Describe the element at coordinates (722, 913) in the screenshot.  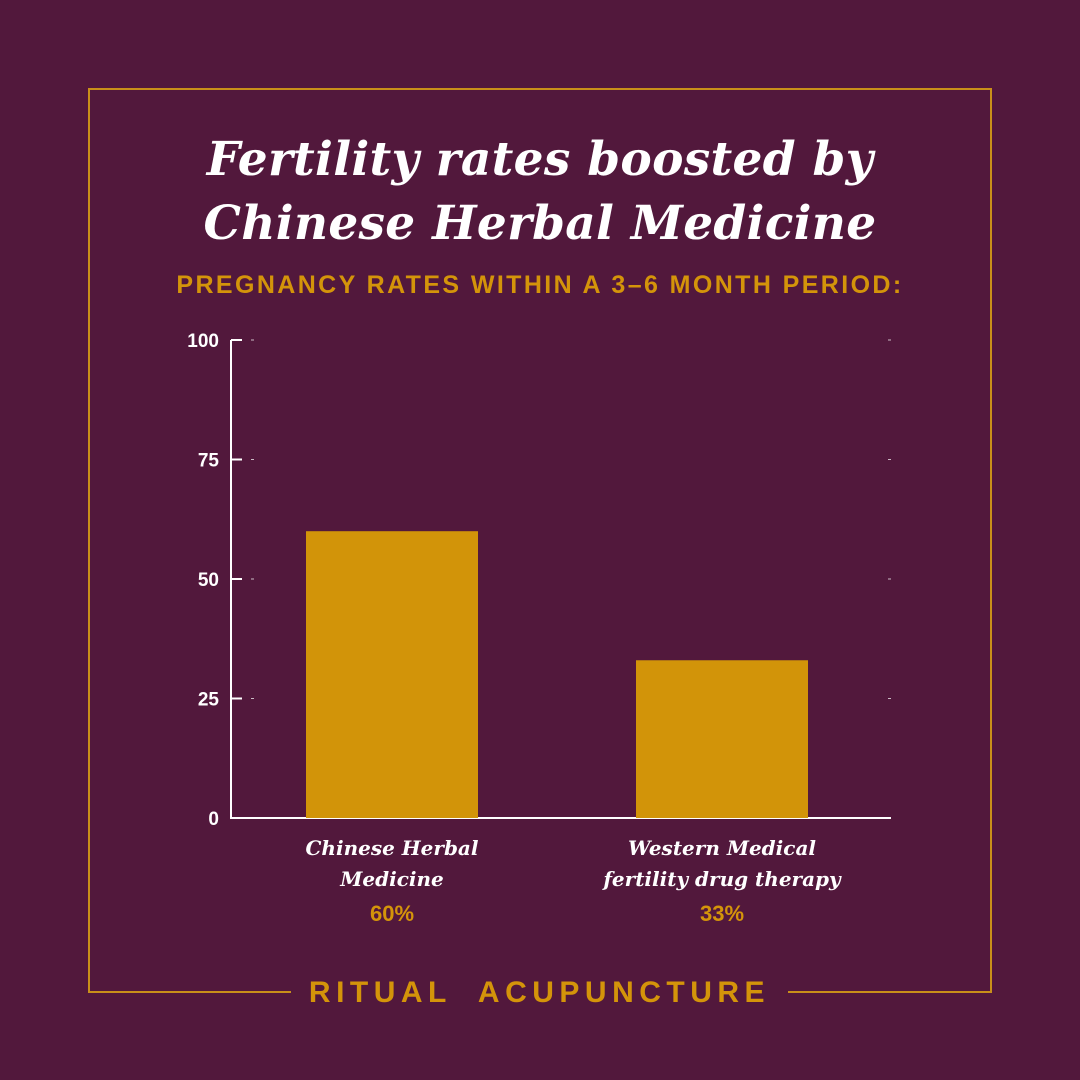
I see `value-label: 33%` at that location.